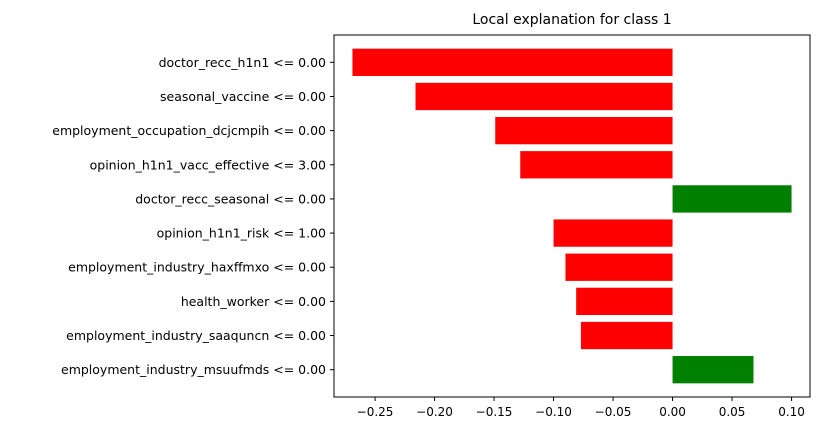 Image resolution: width=829 pixels, height=435 pixels. What do you see at coordinates (672, 412) in the screenshot?
I see `x-tick-label: 0.00` at bounding box center [672, 412].